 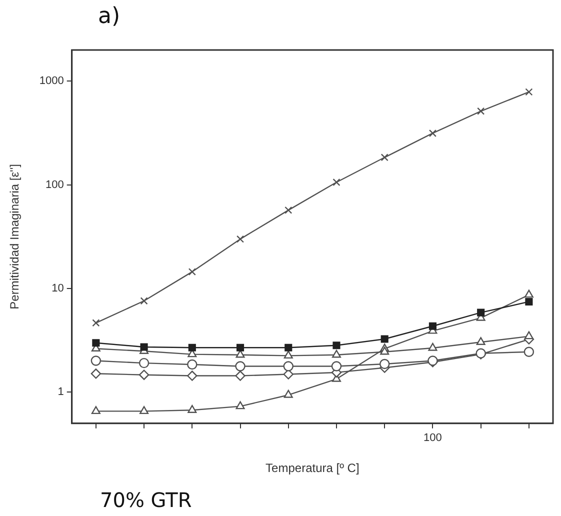 I want to click on y-tick-label: 100, so click(x=55, y=184).